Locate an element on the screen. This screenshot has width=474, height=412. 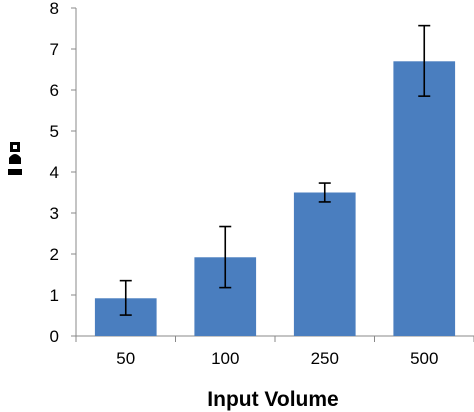
y-tick-label: 3 is located at coordinates (54, 213).